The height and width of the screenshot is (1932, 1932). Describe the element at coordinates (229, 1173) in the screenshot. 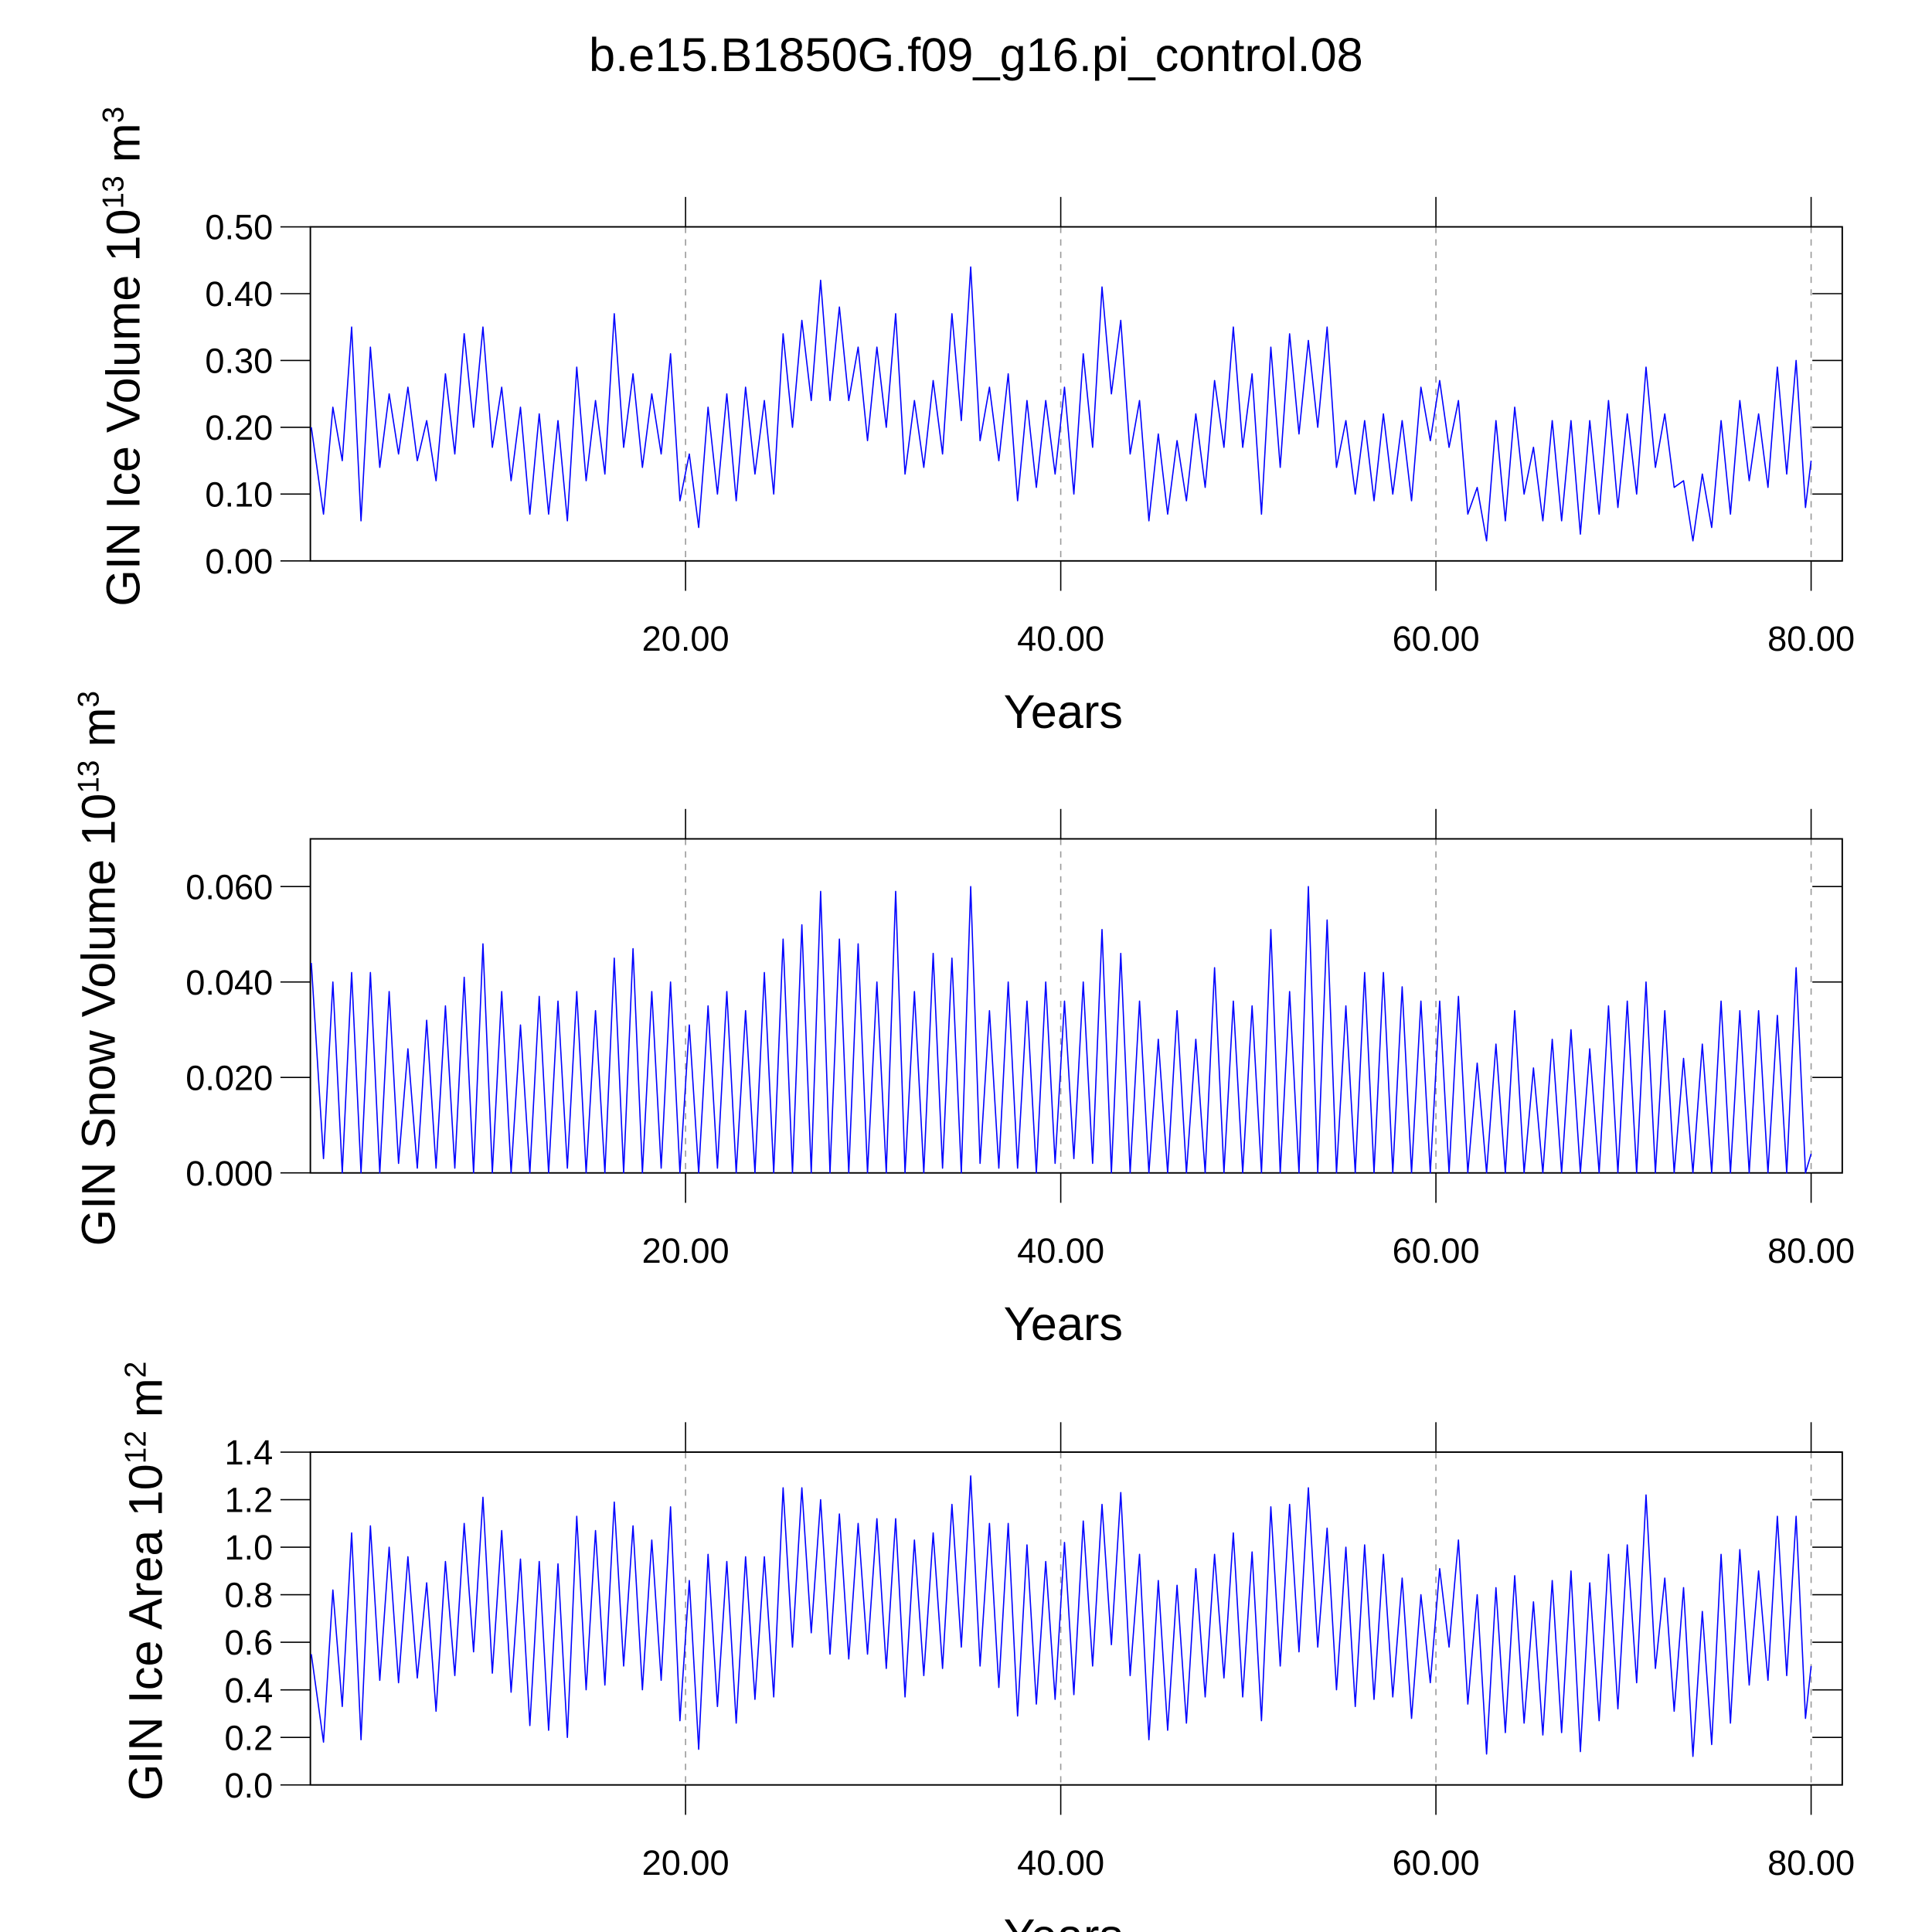

I see `y-tick-label: 0.000` at that location.